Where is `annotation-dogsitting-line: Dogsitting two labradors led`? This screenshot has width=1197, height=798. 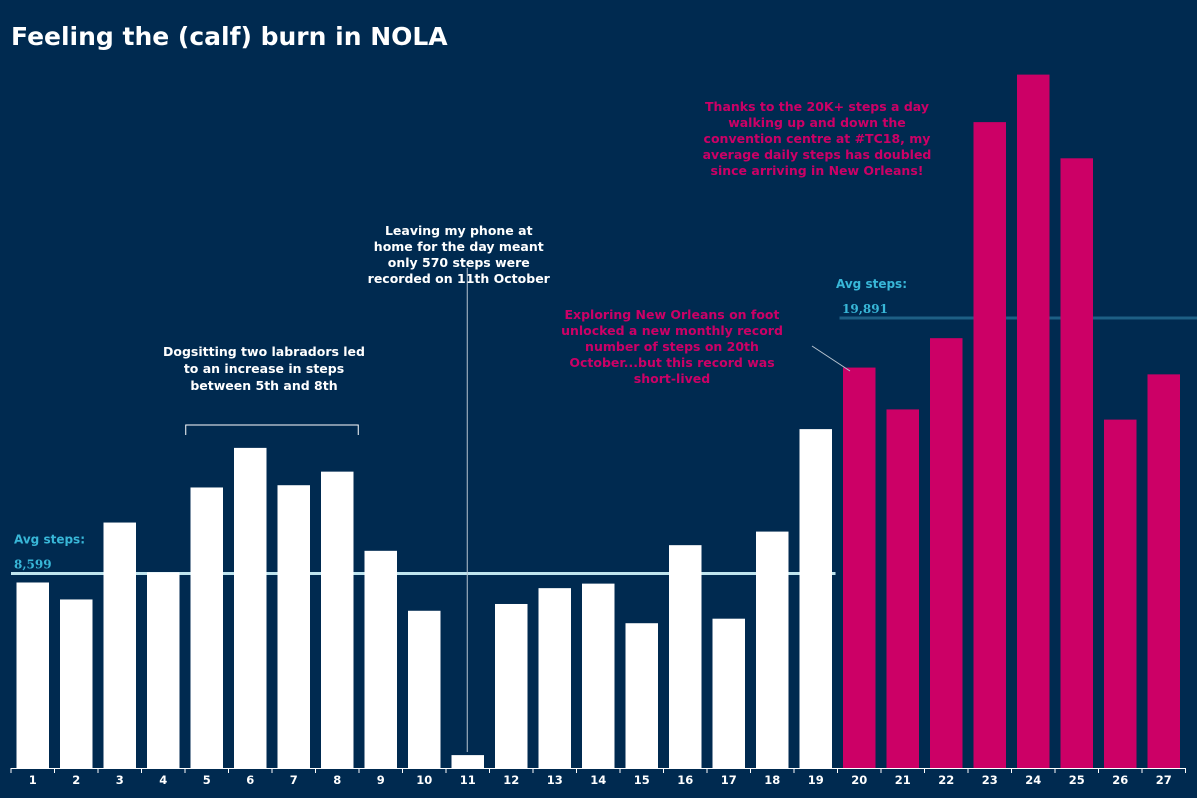 annotation-dogsitting-line: Dogsitting two labradors led is located at coordinates (264, 351).